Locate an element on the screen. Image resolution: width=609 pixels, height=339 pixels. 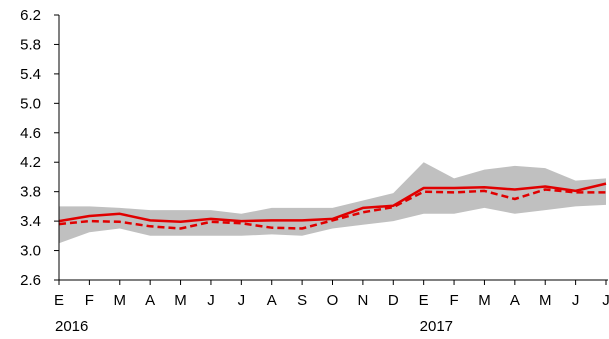
year-label: 2017 is located at coordinates (436, 326).